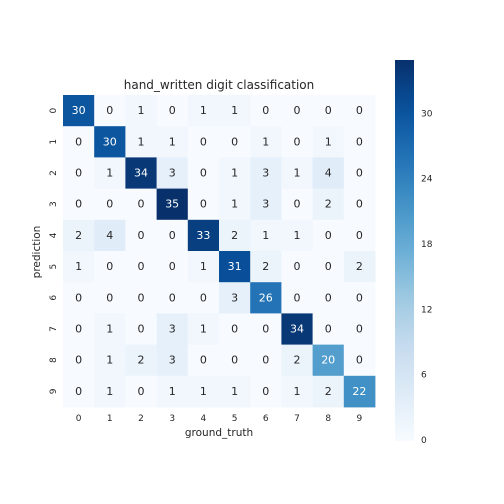 This screenshot has width=504, height=504. I want to click on y-tick-label: 7, so click(54, 329).